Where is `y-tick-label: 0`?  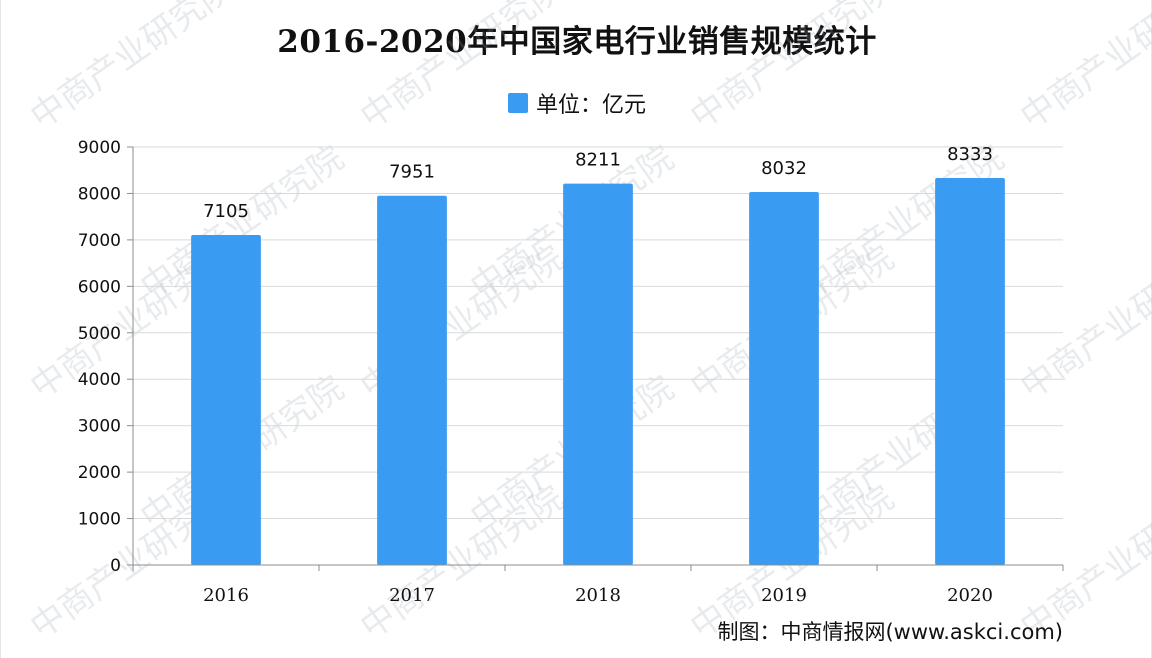
y-tick-label: 0 is located at coordinates (115, 566).